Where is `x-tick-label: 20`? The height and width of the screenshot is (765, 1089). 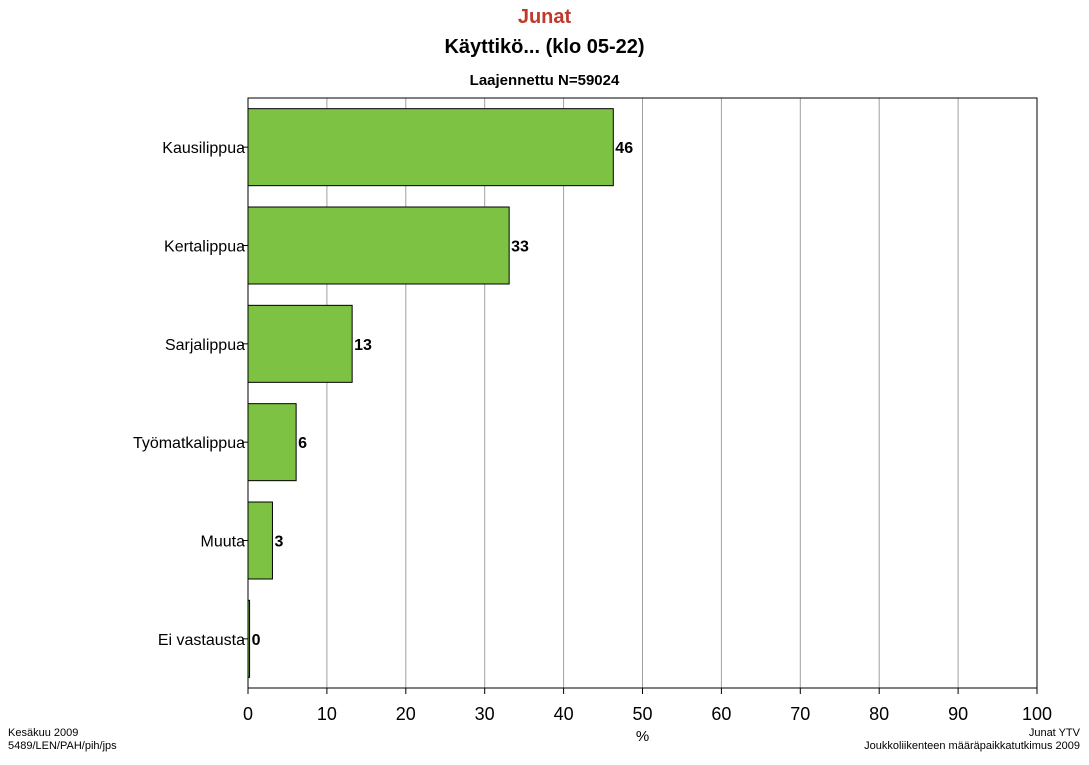 x-tick-label: 20 is located at coordinates (406, 714).